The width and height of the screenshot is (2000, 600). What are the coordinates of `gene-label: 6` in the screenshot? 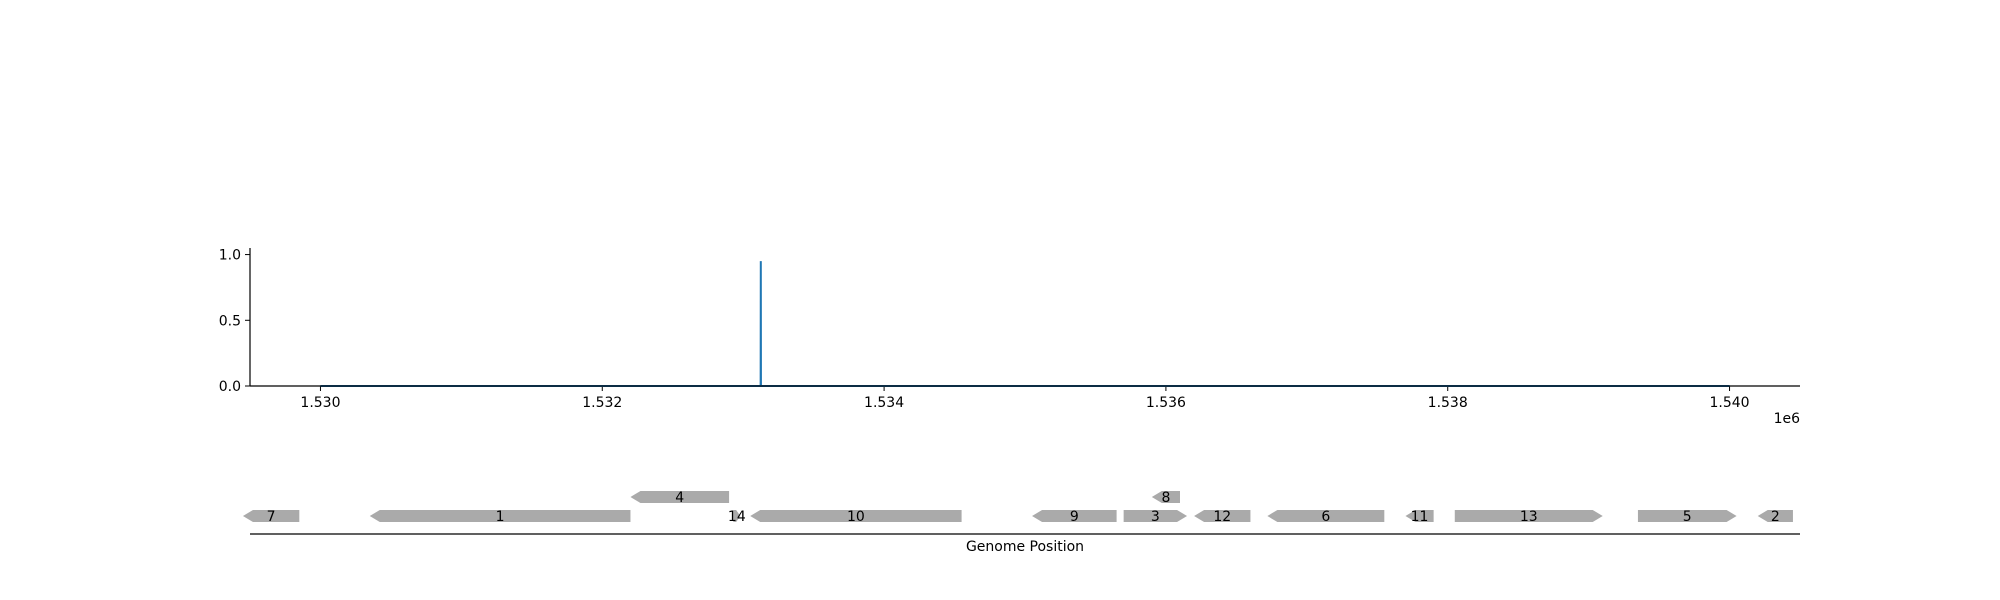 It's located at (1325, 517).